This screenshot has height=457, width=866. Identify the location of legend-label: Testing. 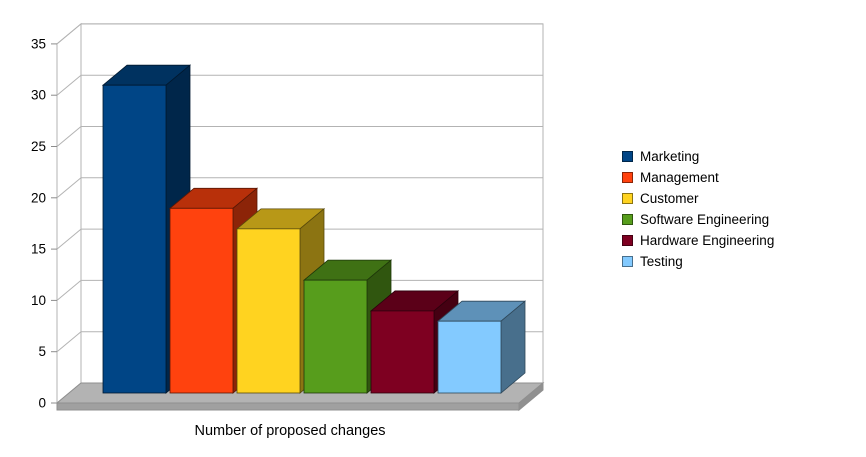
(661, 261).